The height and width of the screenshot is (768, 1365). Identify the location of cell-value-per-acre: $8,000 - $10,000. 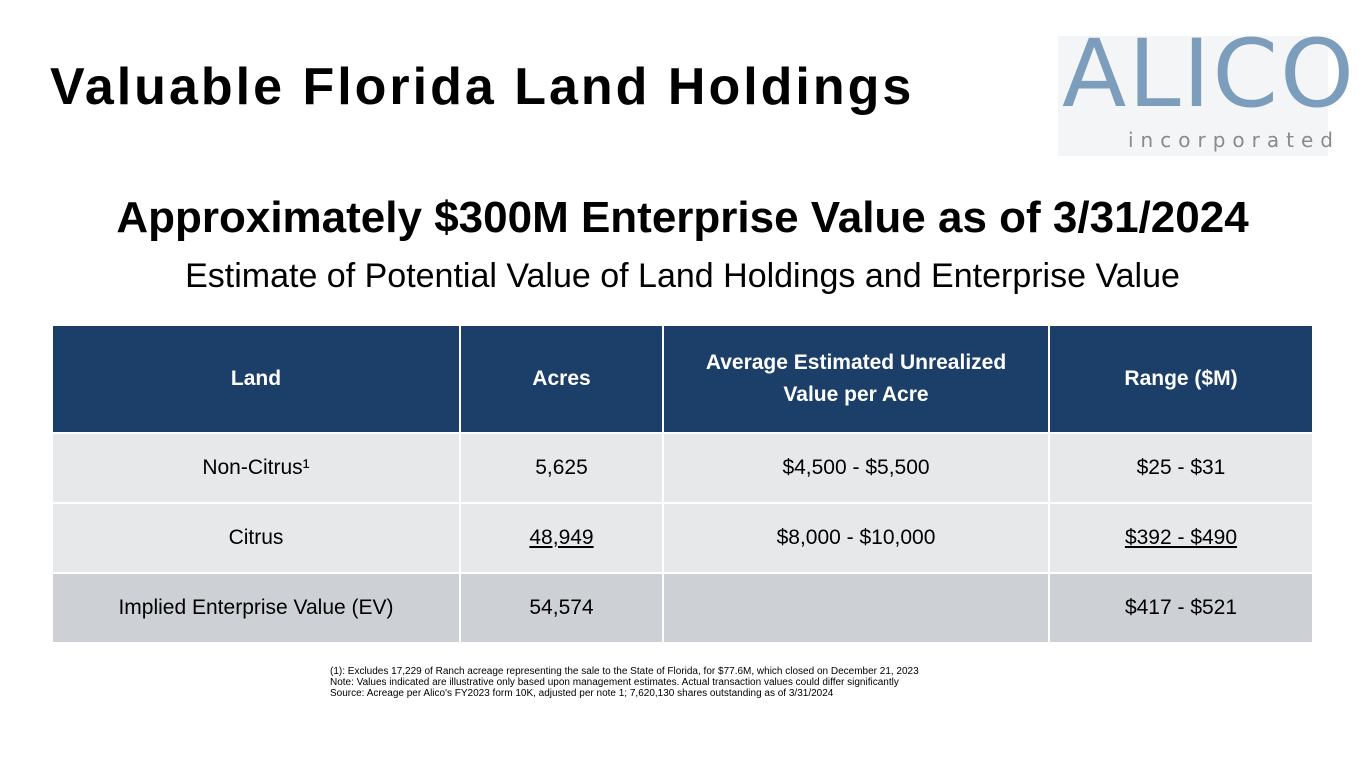
(856, 538).